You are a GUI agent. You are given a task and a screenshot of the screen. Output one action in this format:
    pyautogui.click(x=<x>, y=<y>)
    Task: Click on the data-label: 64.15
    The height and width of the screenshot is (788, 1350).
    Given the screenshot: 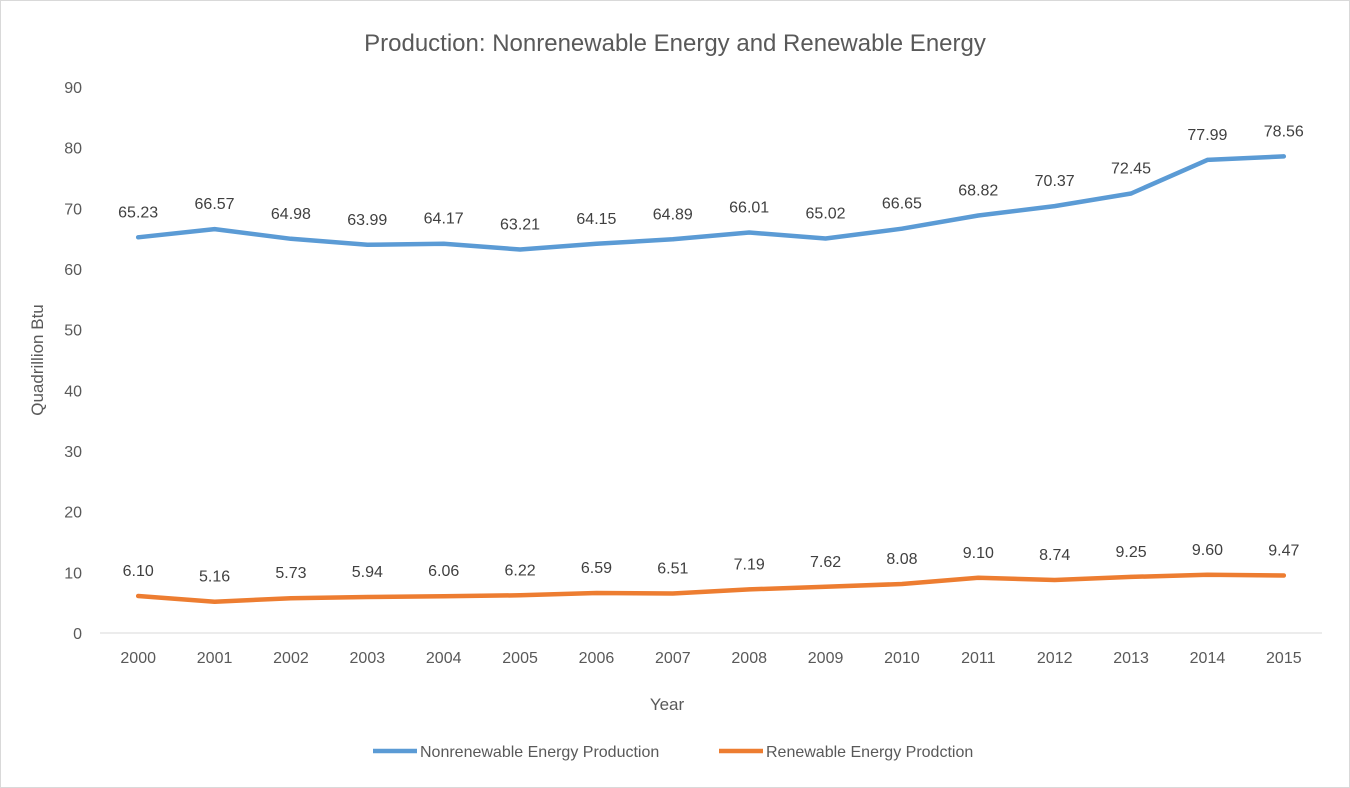 What is the action you would take?
    pyautogui.click(x=596, y=219)
    